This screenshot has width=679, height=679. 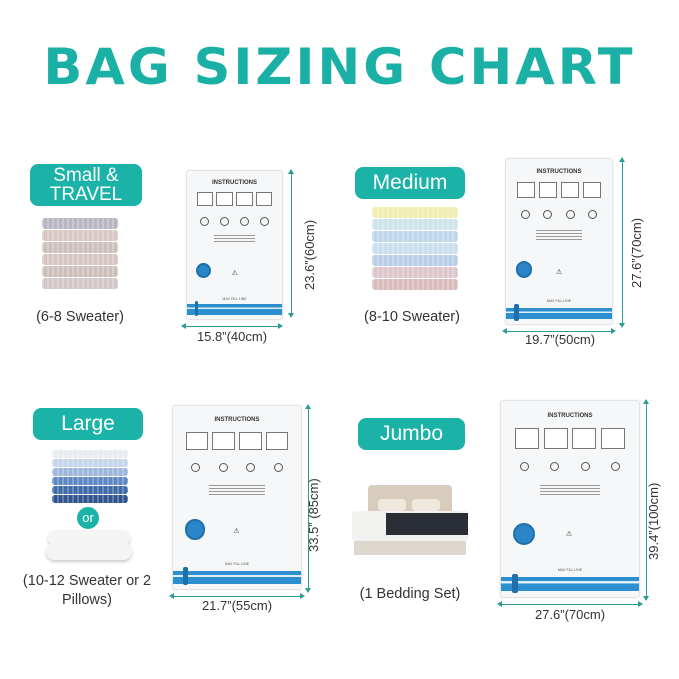 I want to click on width-label: 27.6”(70cm), so click(x=570, y=614).